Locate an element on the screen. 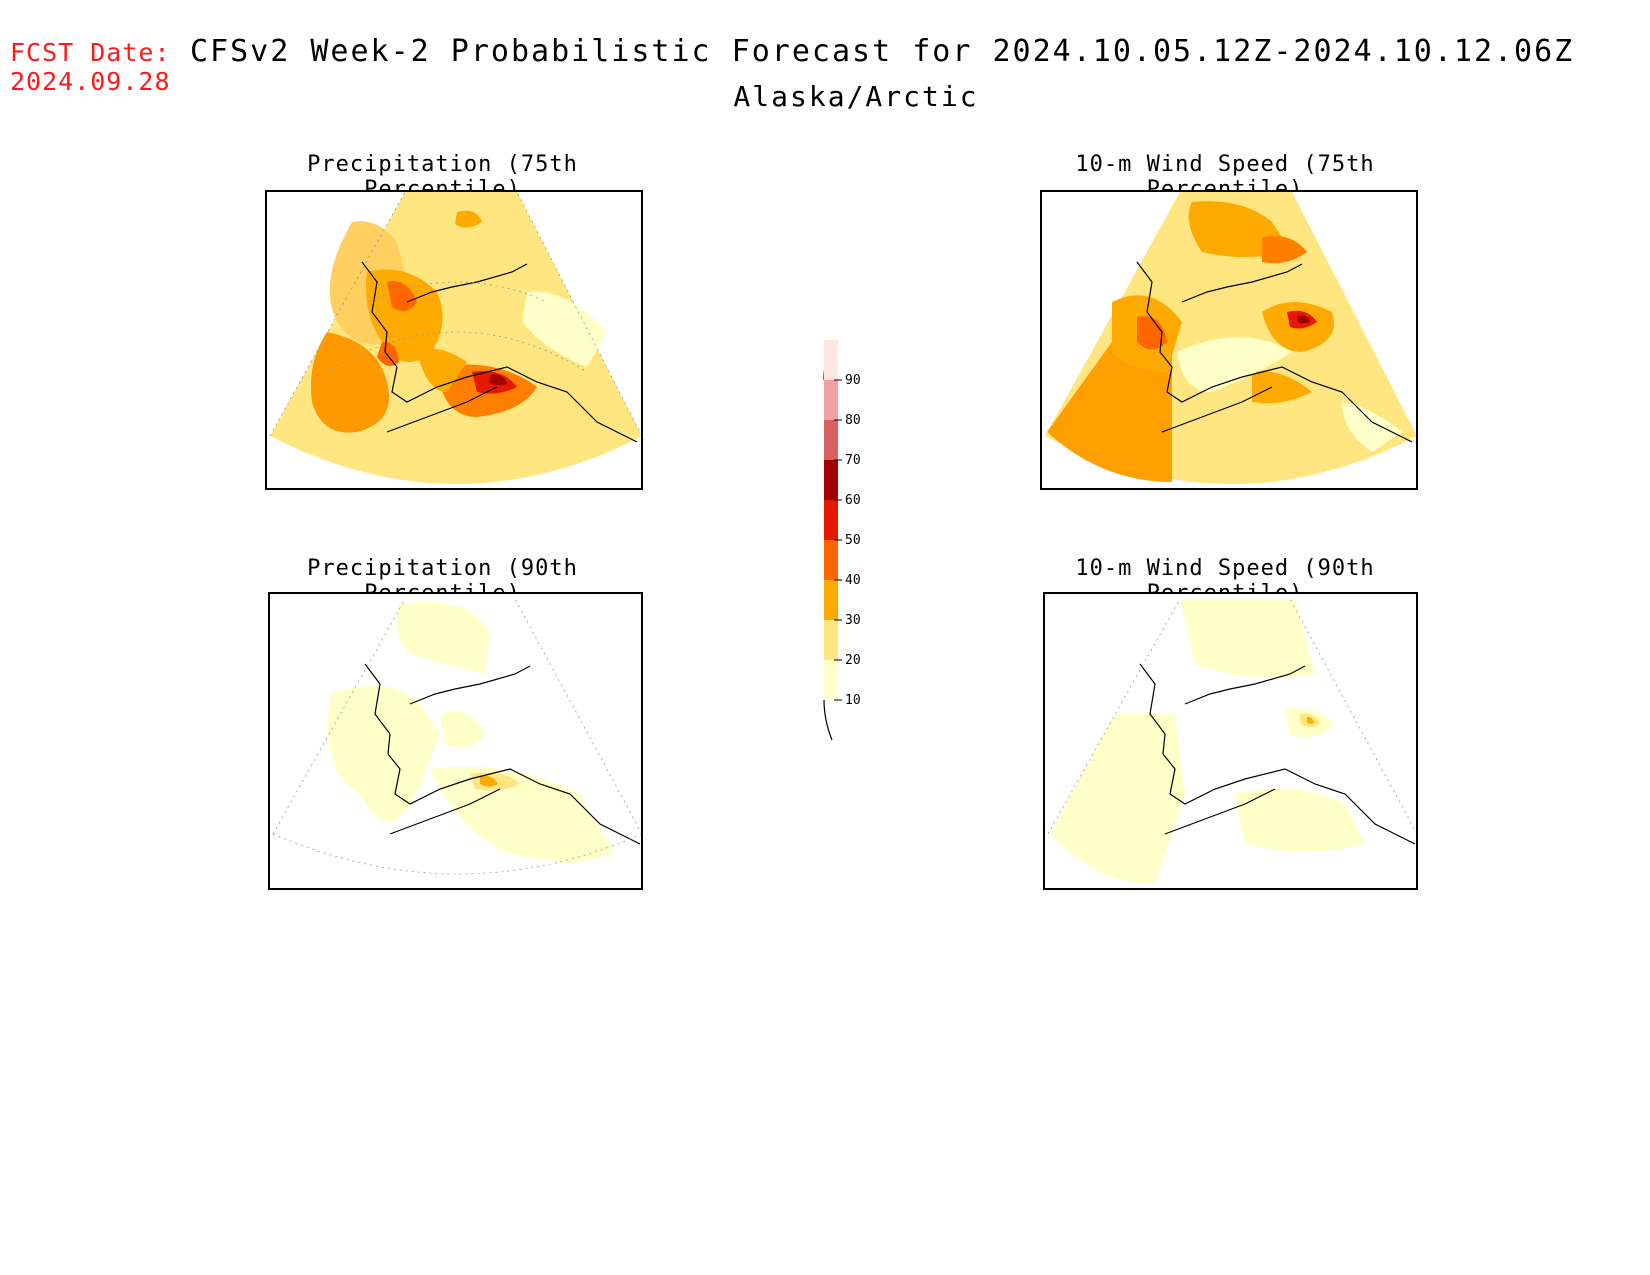 This screenshot has height=1275, width=1650. fcst-date-value: 2024.09.28 is located at coordinates (90, 81).